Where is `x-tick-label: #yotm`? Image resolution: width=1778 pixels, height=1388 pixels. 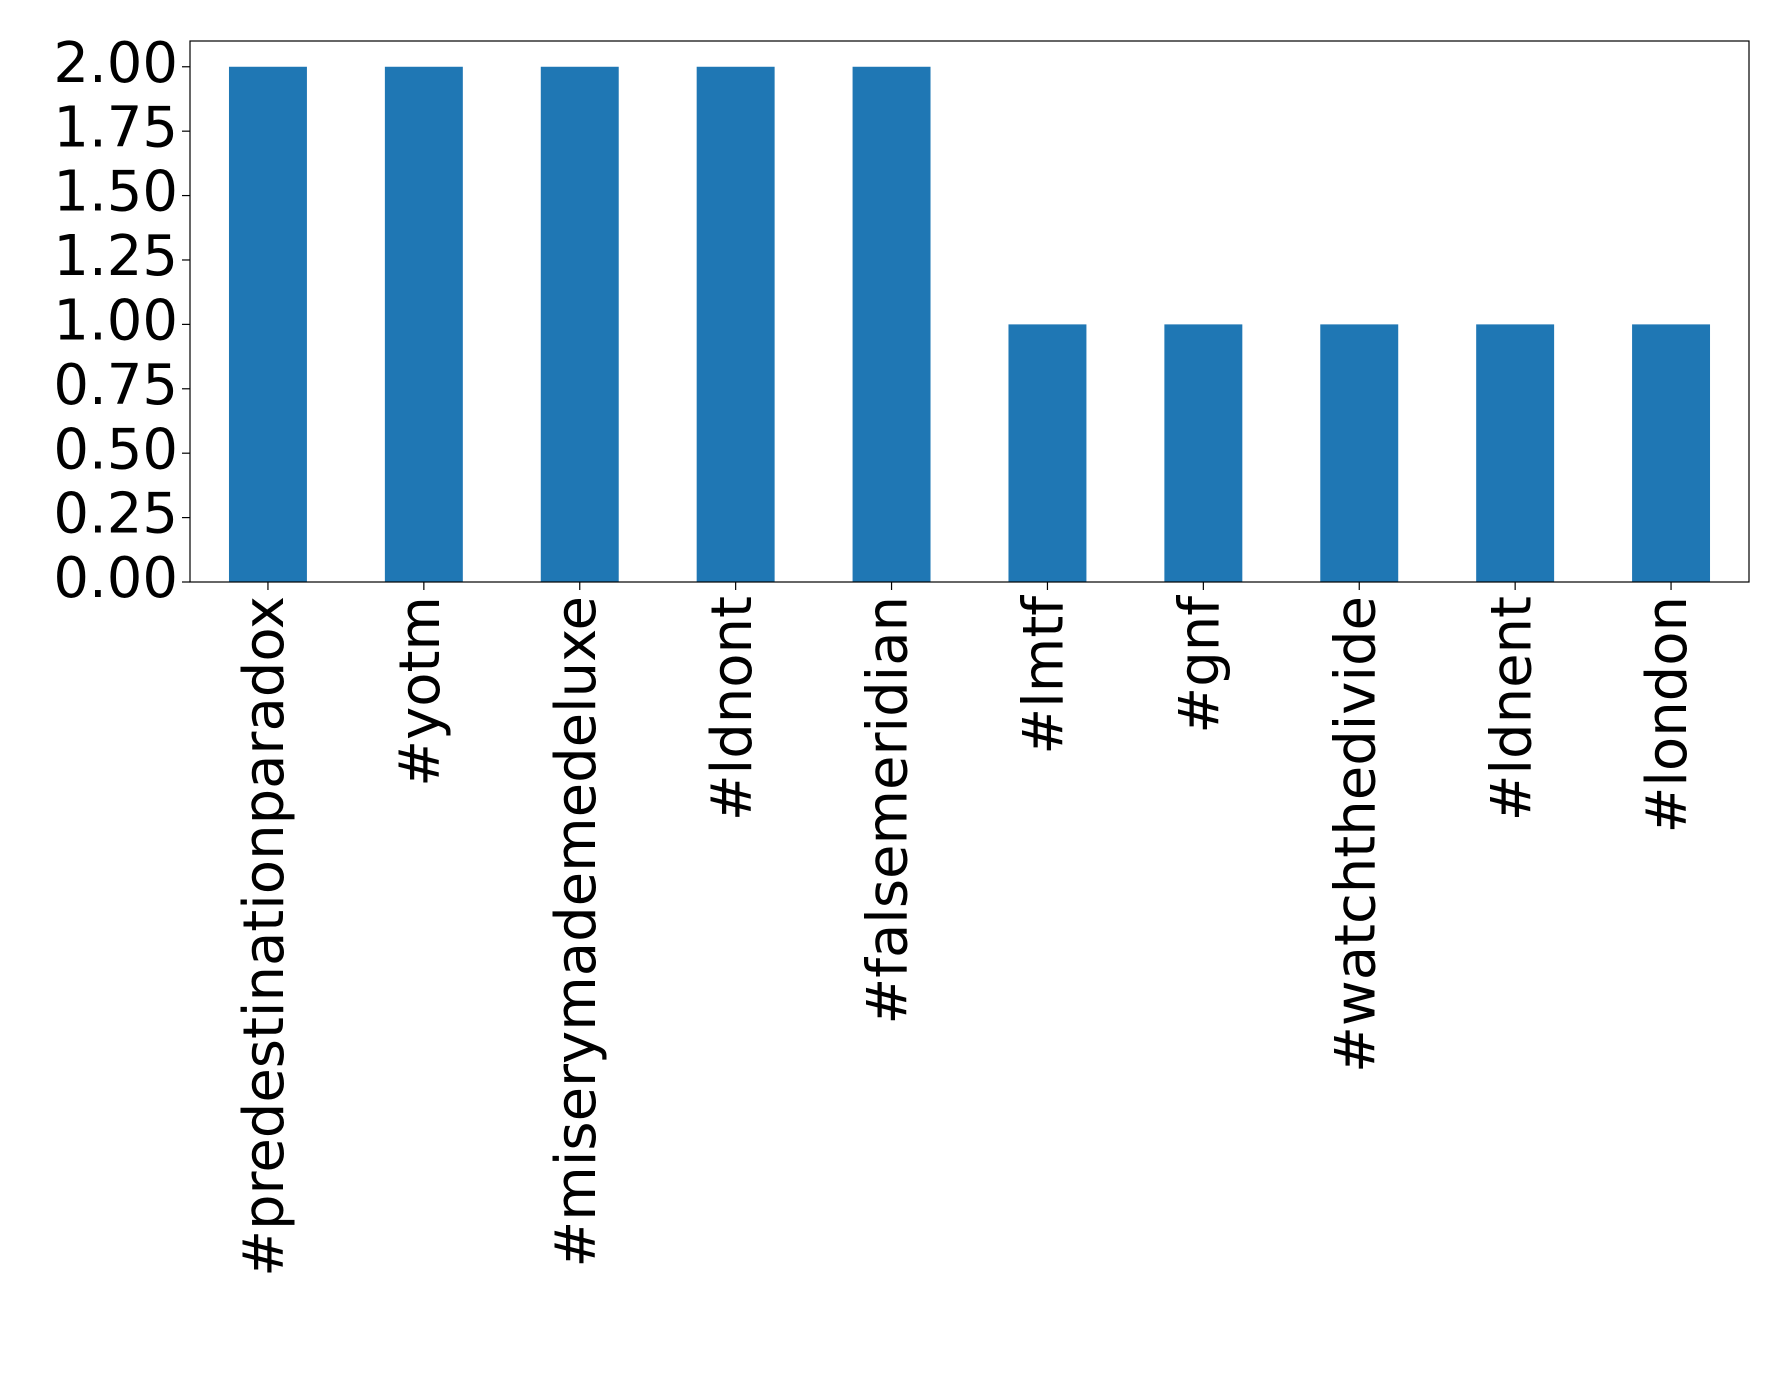
x-tick-label: #yotm is located at coordinates (420, 691).